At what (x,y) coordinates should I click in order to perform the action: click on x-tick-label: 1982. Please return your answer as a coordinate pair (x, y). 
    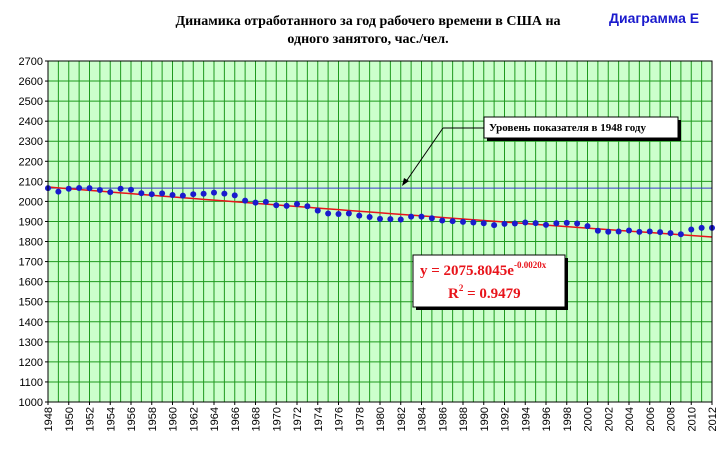
    Looking at the image, I should click on (402, 419).